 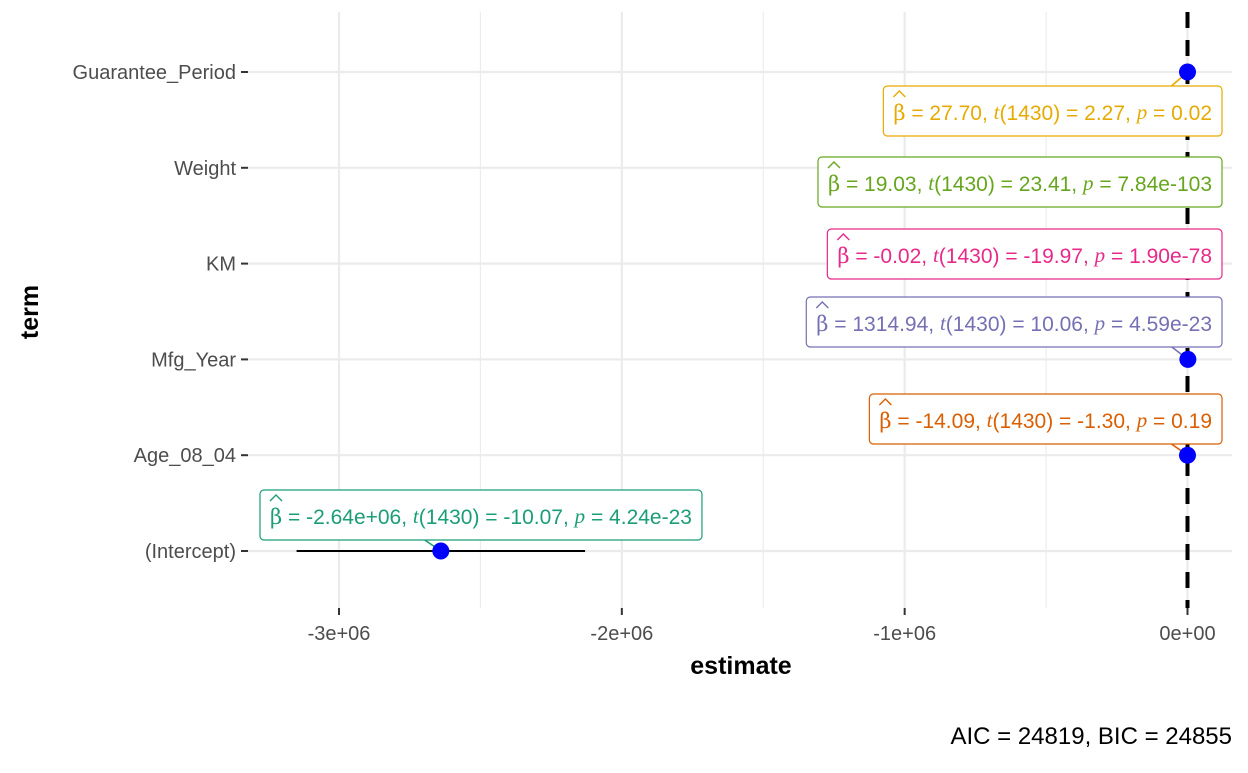 What do you see at coordinates (1179, 421) in the screenshot?
I see `stat-p-value: = 0.19` at bounding box center [1179, 421].